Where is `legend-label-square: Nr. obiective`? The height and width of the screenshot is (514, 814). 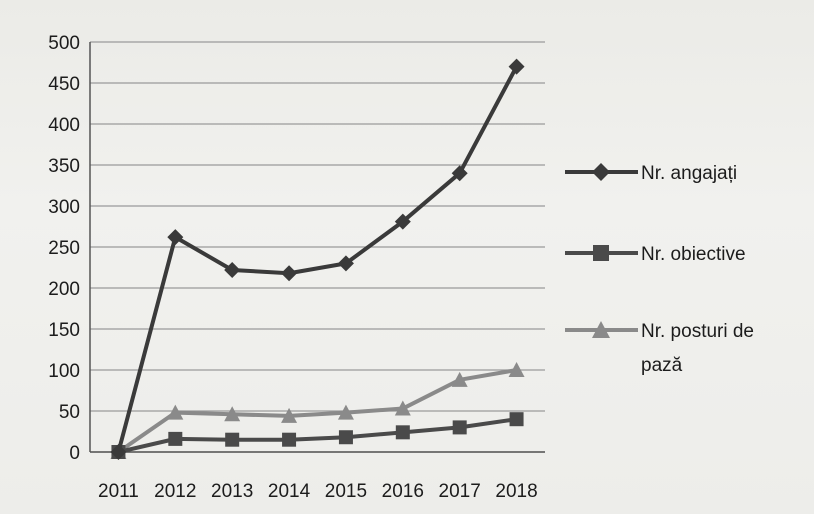
legend-label-square: Nr. obiective is located at coordinates (693, 254).